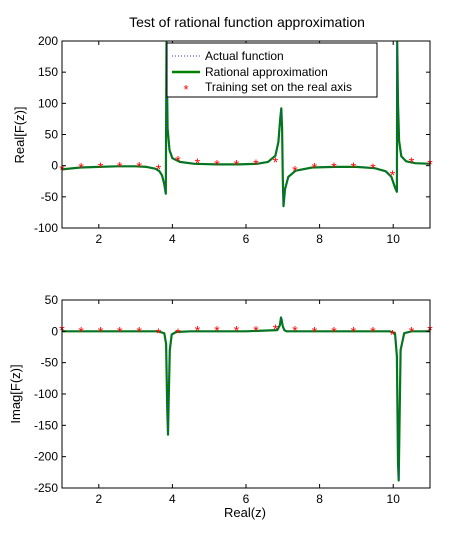 The width and height of the screenshot is (474, 549). I want to click on y-tick-label: -150, so click(46, 425).